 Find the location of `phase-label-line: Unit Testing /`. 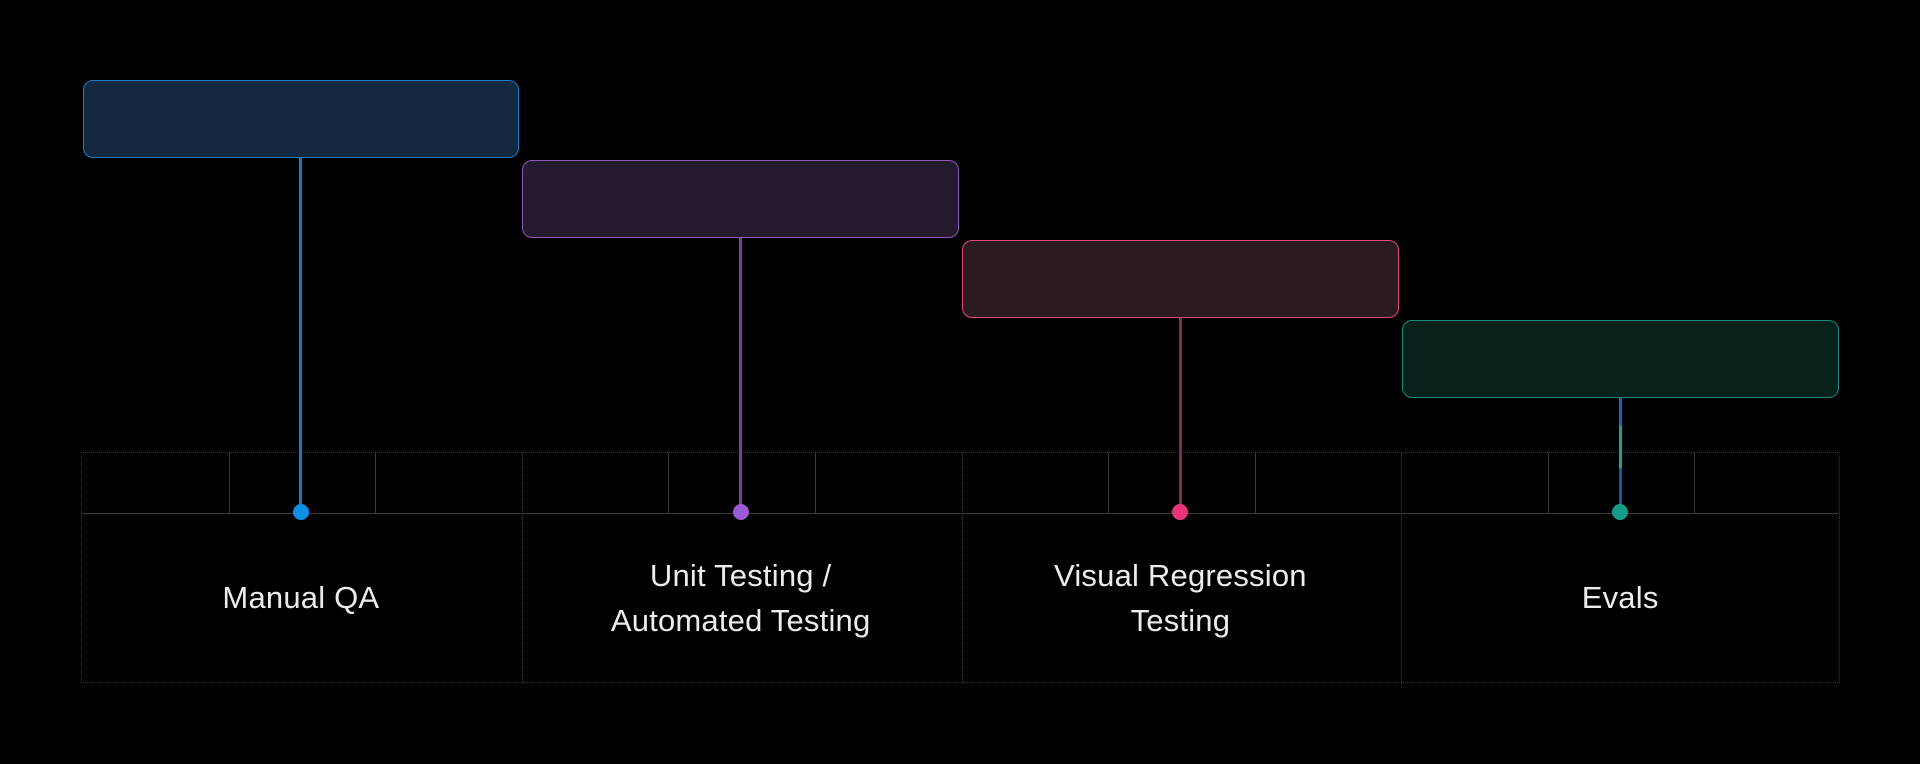

phase-label-line: Unit Testing / is located at coordinates (740, 575).